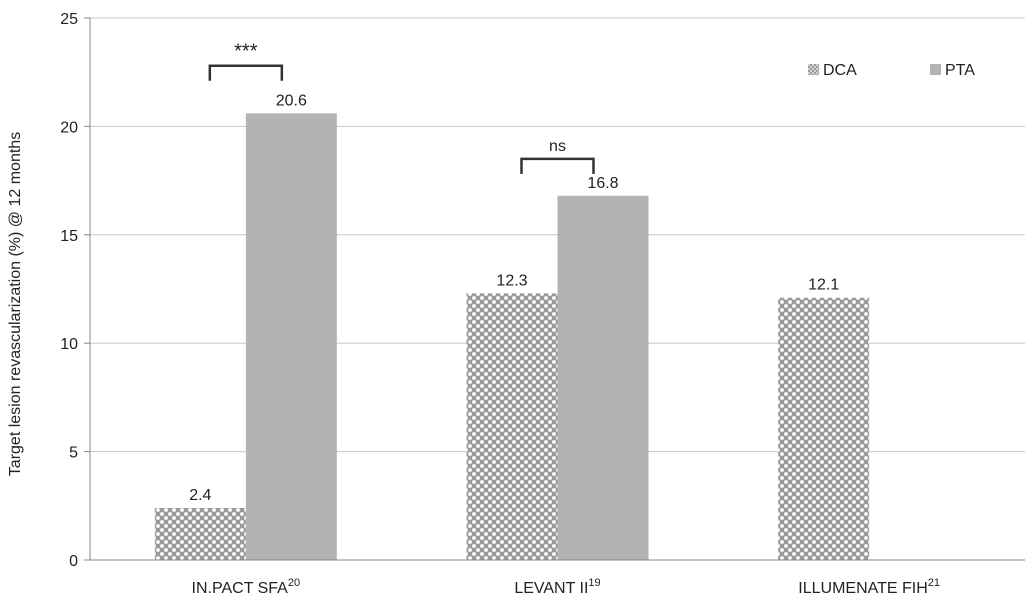 The height and width of the screenshot is (604, 1034). I want to click on data-label: 16.8, so click(602, 183).